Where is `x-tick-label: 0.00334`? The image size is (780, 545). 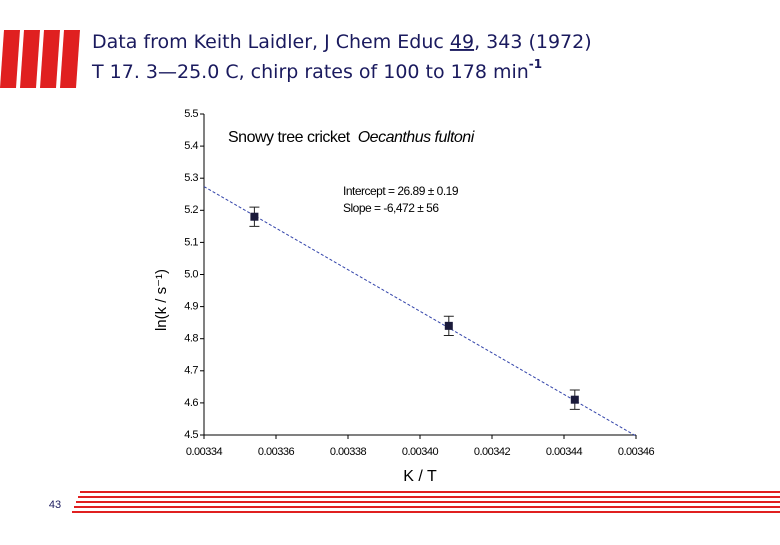 x-tick-label: 0.00334 is located at coordinates (204, 452).